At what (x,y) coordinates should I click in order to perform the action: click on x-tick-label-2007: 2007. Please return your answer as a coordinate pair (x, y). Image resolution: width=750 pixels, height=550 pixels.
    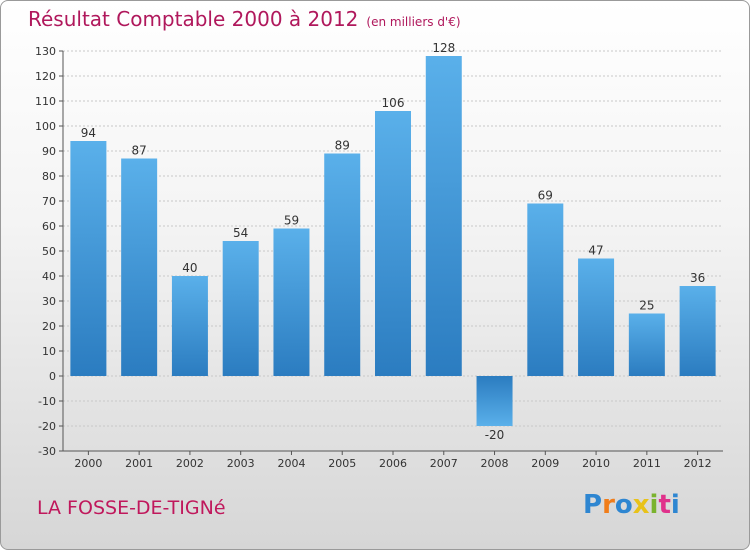
    Looking at the image, I should click on (444, 463).